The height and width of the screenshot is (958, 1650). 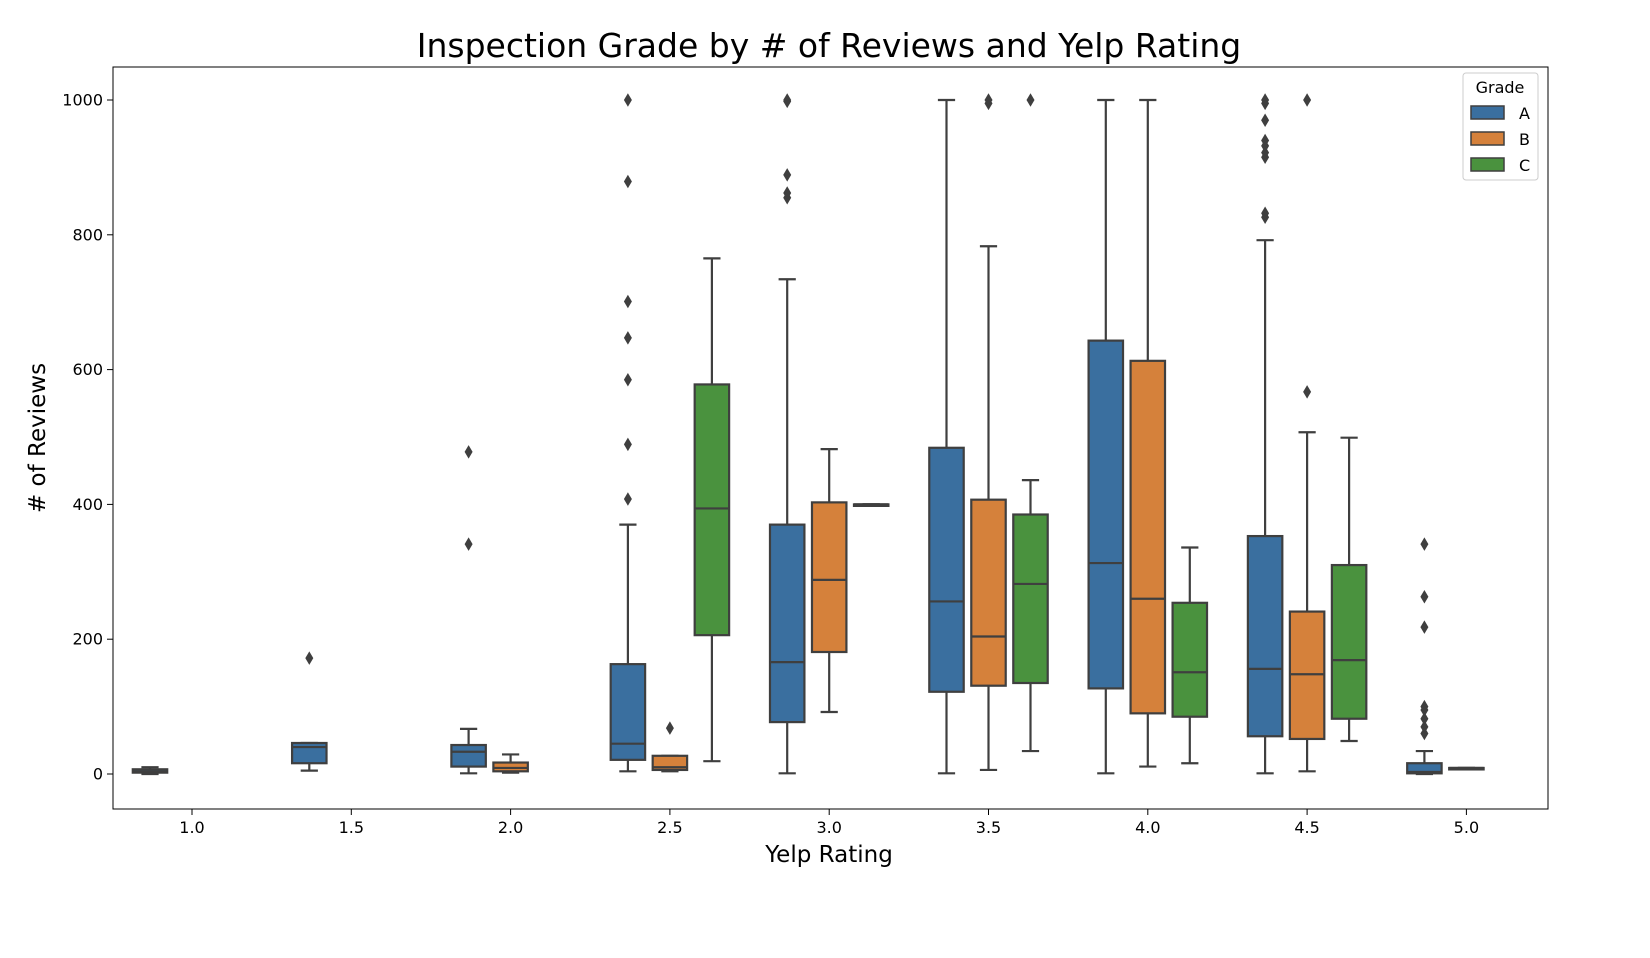 I want to click on box-C-2.5, so click(x=712, y=510).